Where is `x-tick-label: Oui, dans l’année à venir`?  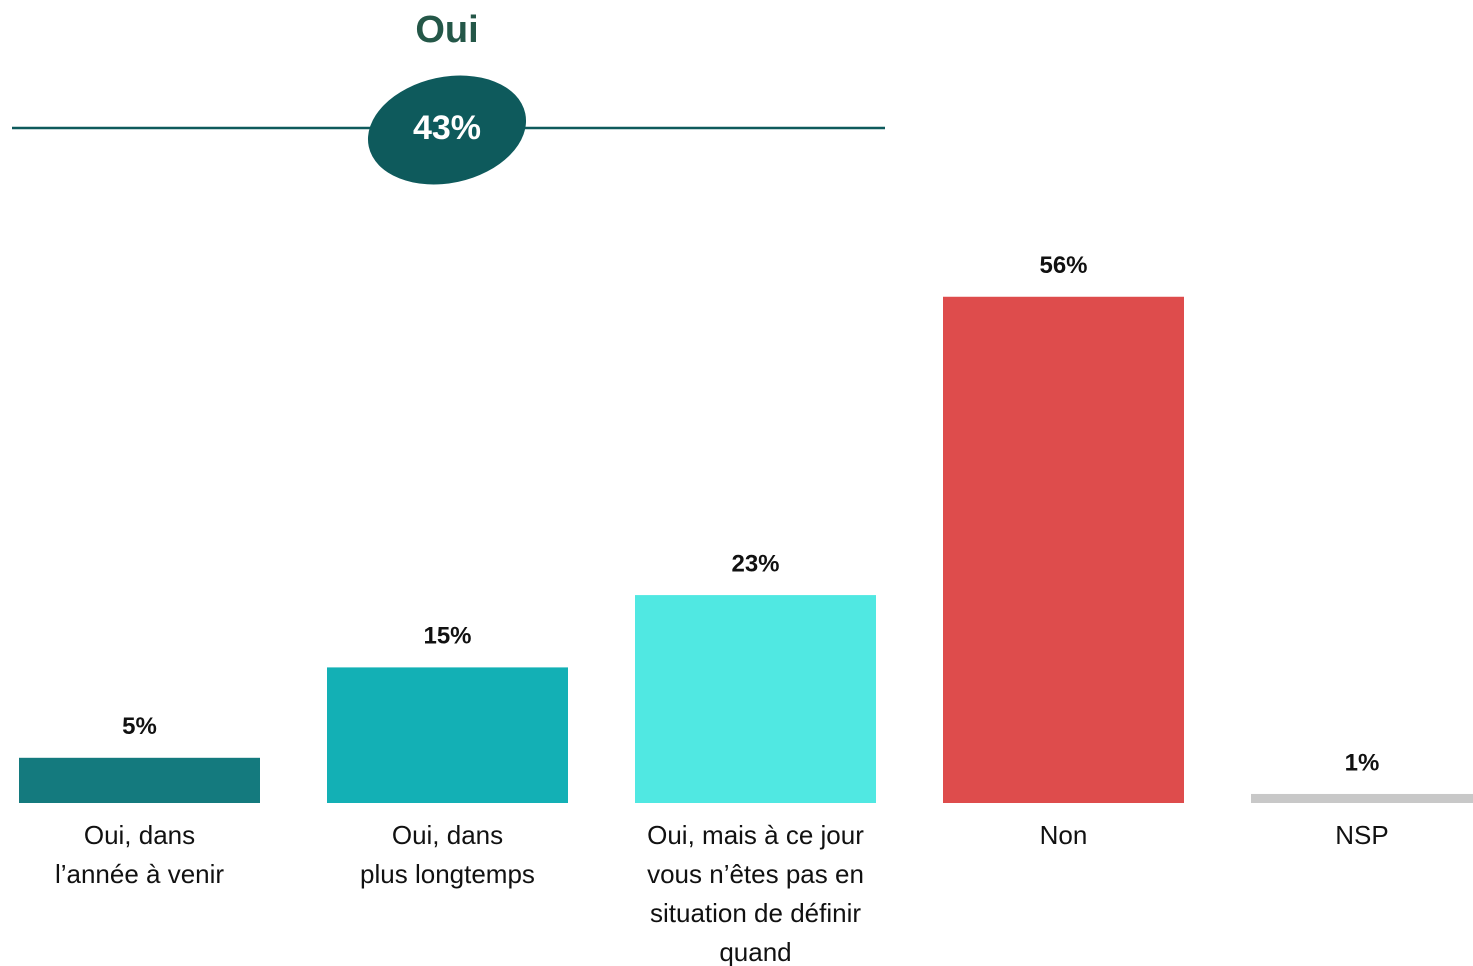 x-tick-label: Oui, dans l’année à venir is located at coordinates (139, 854).